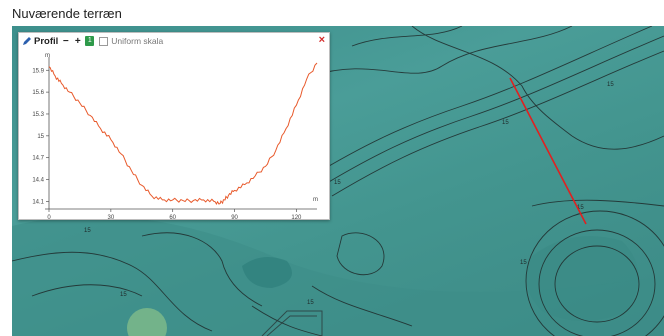  I want to click on x-unit-label: m, so click(315, 200).